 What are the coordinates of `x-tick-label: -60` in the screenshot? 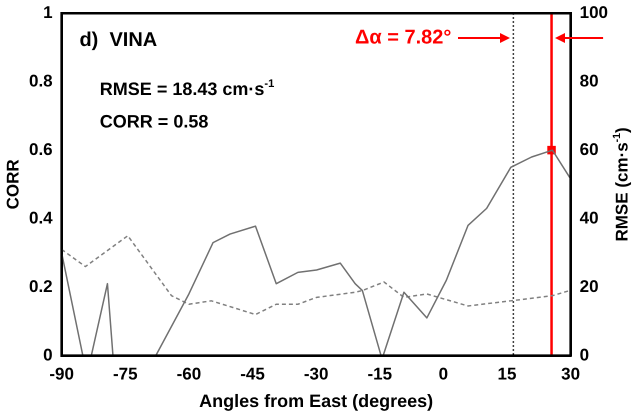 It's located at (189, 374).